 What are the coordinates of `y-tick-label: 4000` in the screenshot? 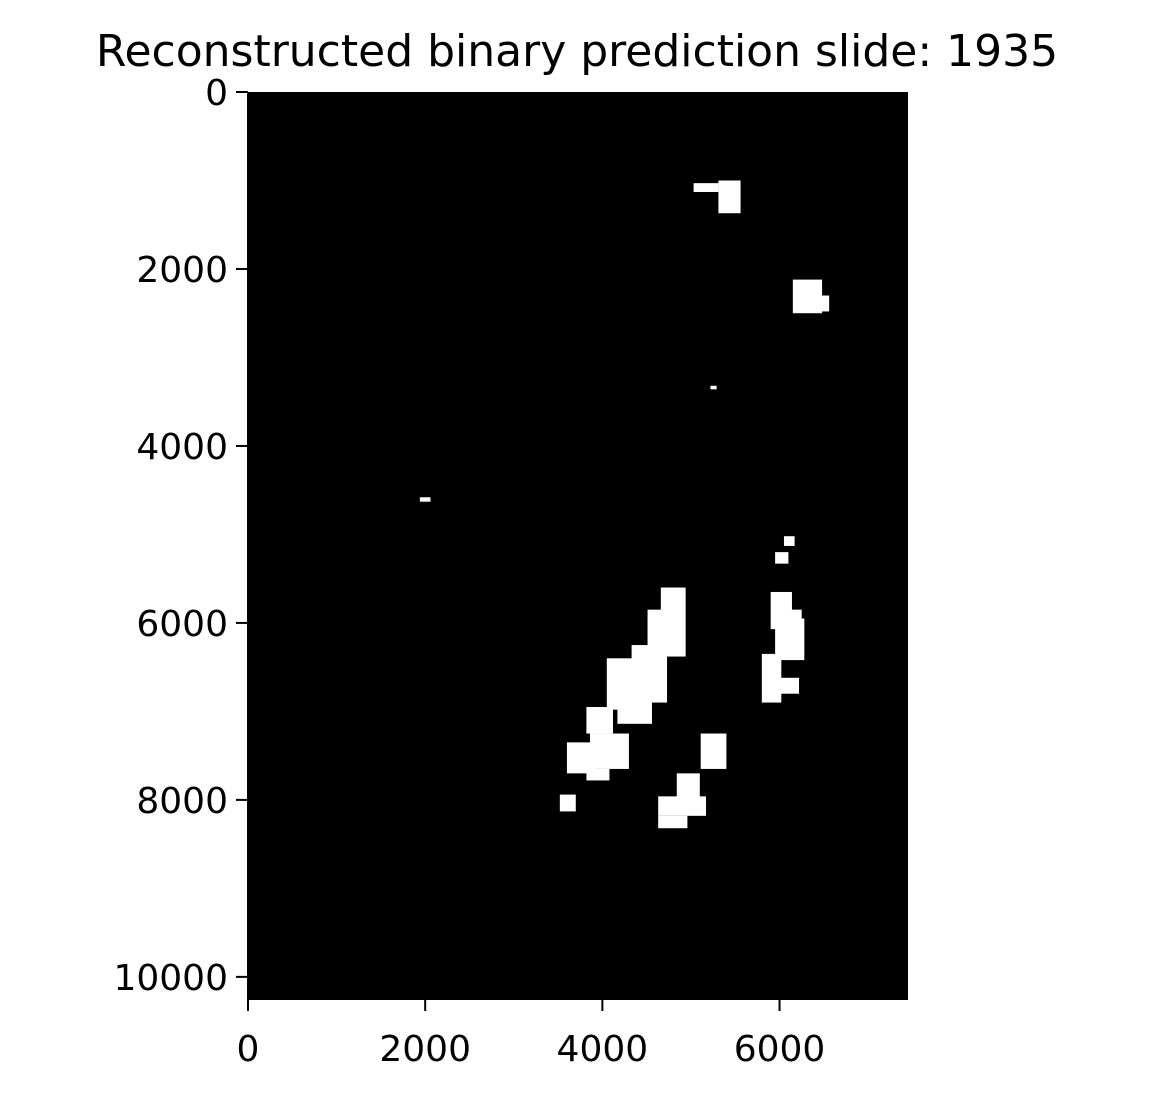 It's located at (182, 447).